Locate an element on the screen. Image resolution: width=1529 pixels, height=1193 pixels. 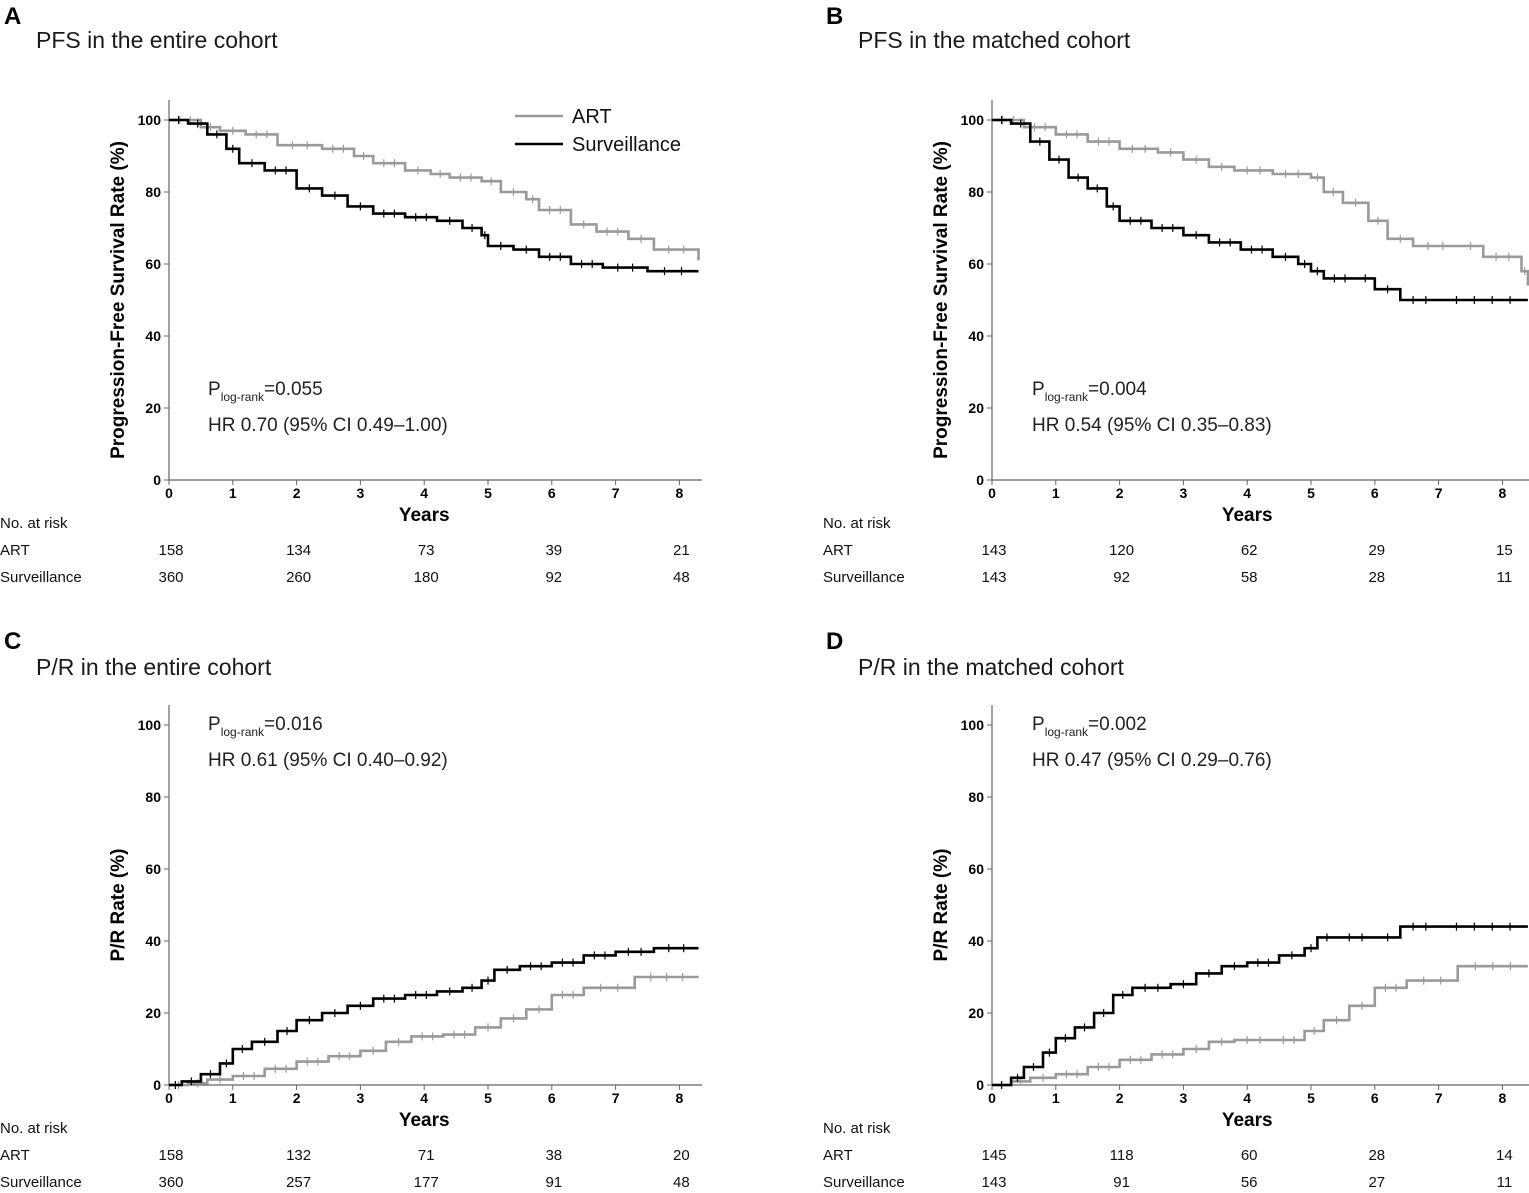
risk-count: 48 is located at coordinates (681, 577).